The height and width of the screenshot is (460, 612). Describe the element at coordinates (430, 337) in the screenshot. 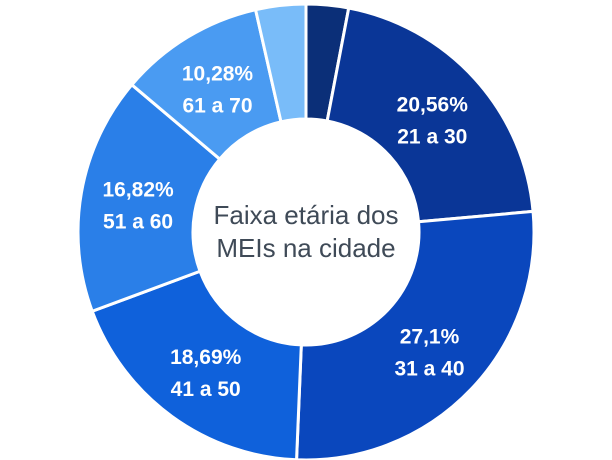

I see `slice-percent-label: 27,1%` at that location.